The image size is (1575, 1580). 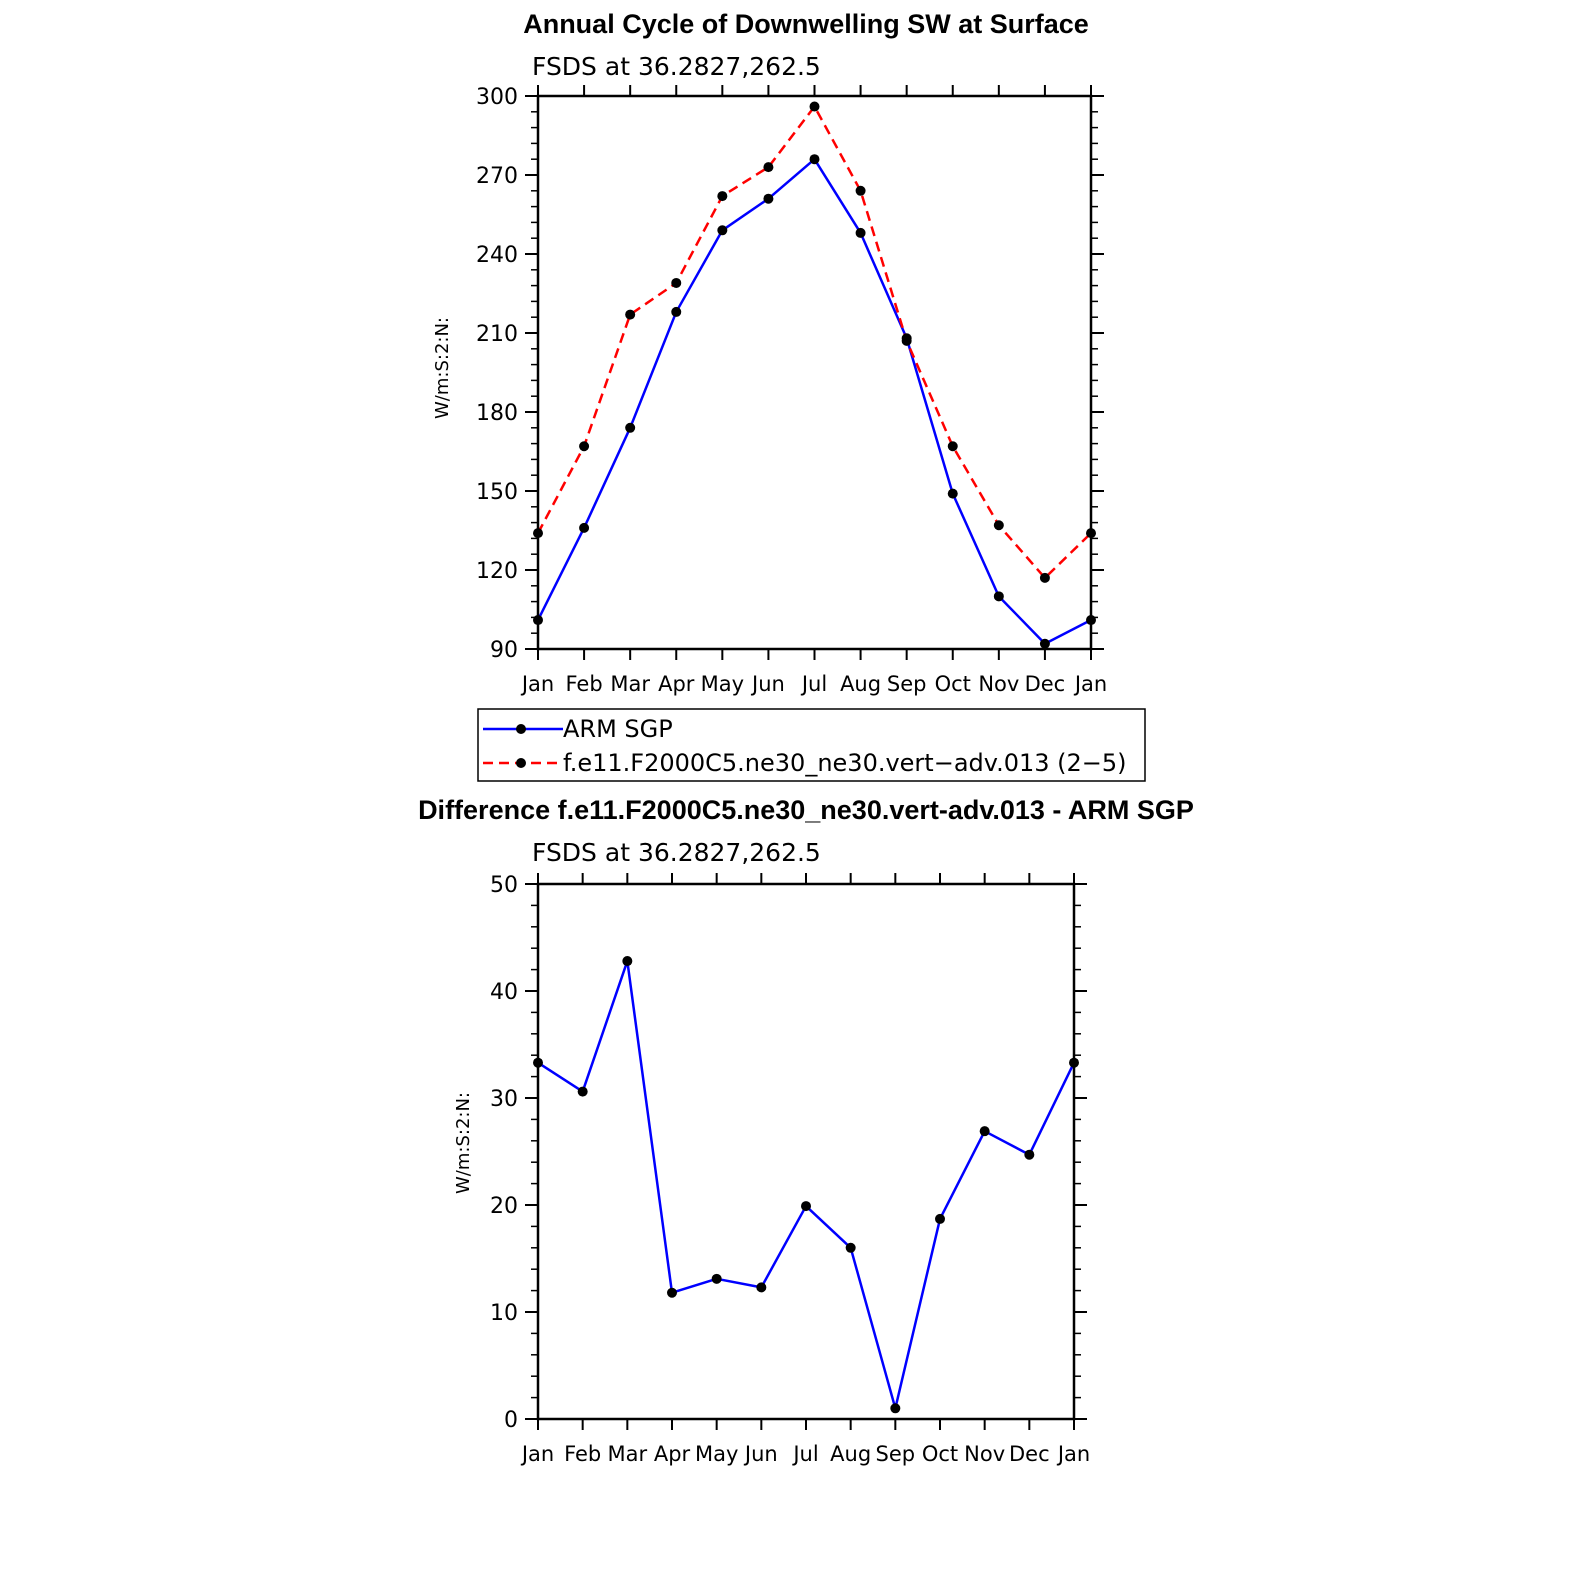 What do you see at coordinates (767, 684) in the screenshot?
I see `x-tick-label: Jun` at bounding box center [767, 684].